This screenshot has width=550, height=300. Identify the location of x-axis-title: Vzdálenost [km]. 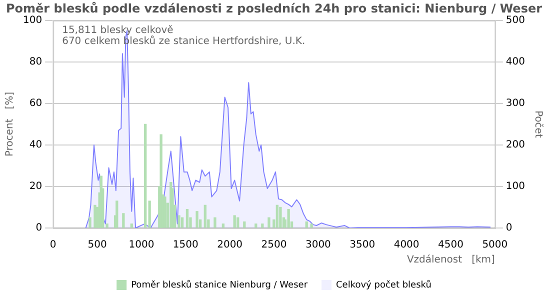
(450, 260).